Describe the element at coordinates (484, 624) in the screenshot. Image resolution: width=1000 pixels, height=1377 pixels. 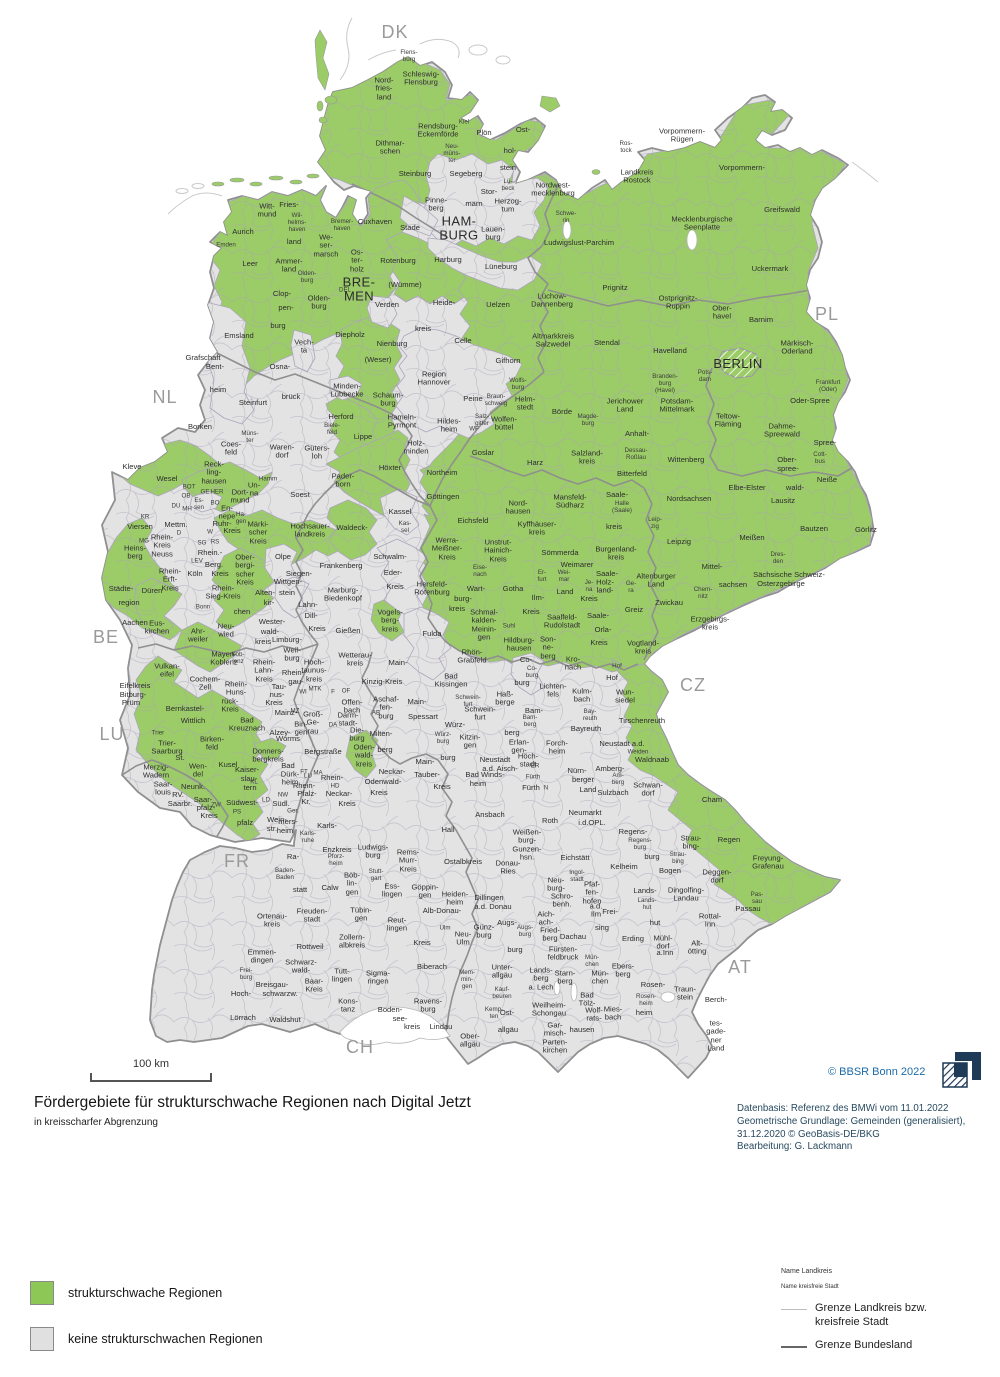
I see `map-label: Schmal- kalden- Meinin- gen` at that location.